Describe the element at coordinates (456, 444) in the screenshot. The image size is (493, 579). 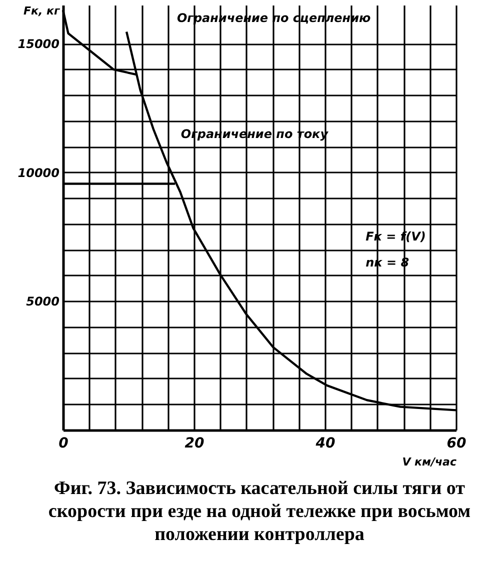
I see `x-tick-label: 60` at that location.